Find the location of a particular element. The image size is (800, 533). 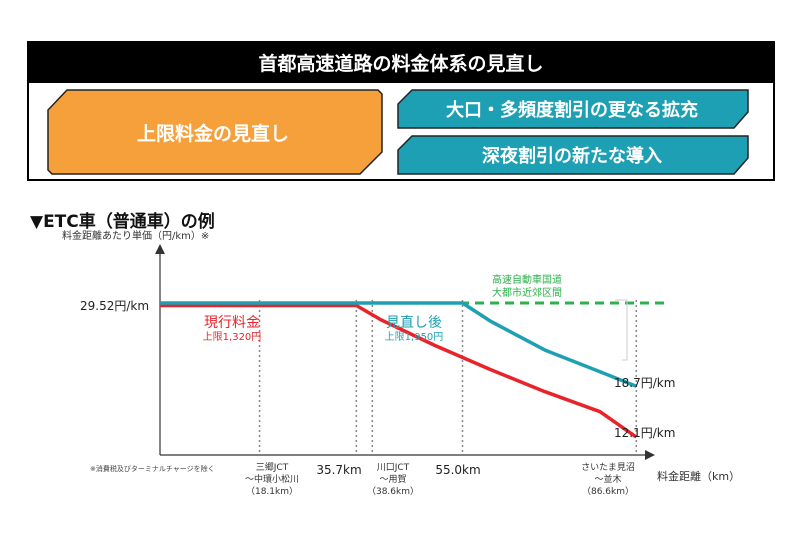

revised-end-label: 18.7円/km is located at coordinates (644, 383).